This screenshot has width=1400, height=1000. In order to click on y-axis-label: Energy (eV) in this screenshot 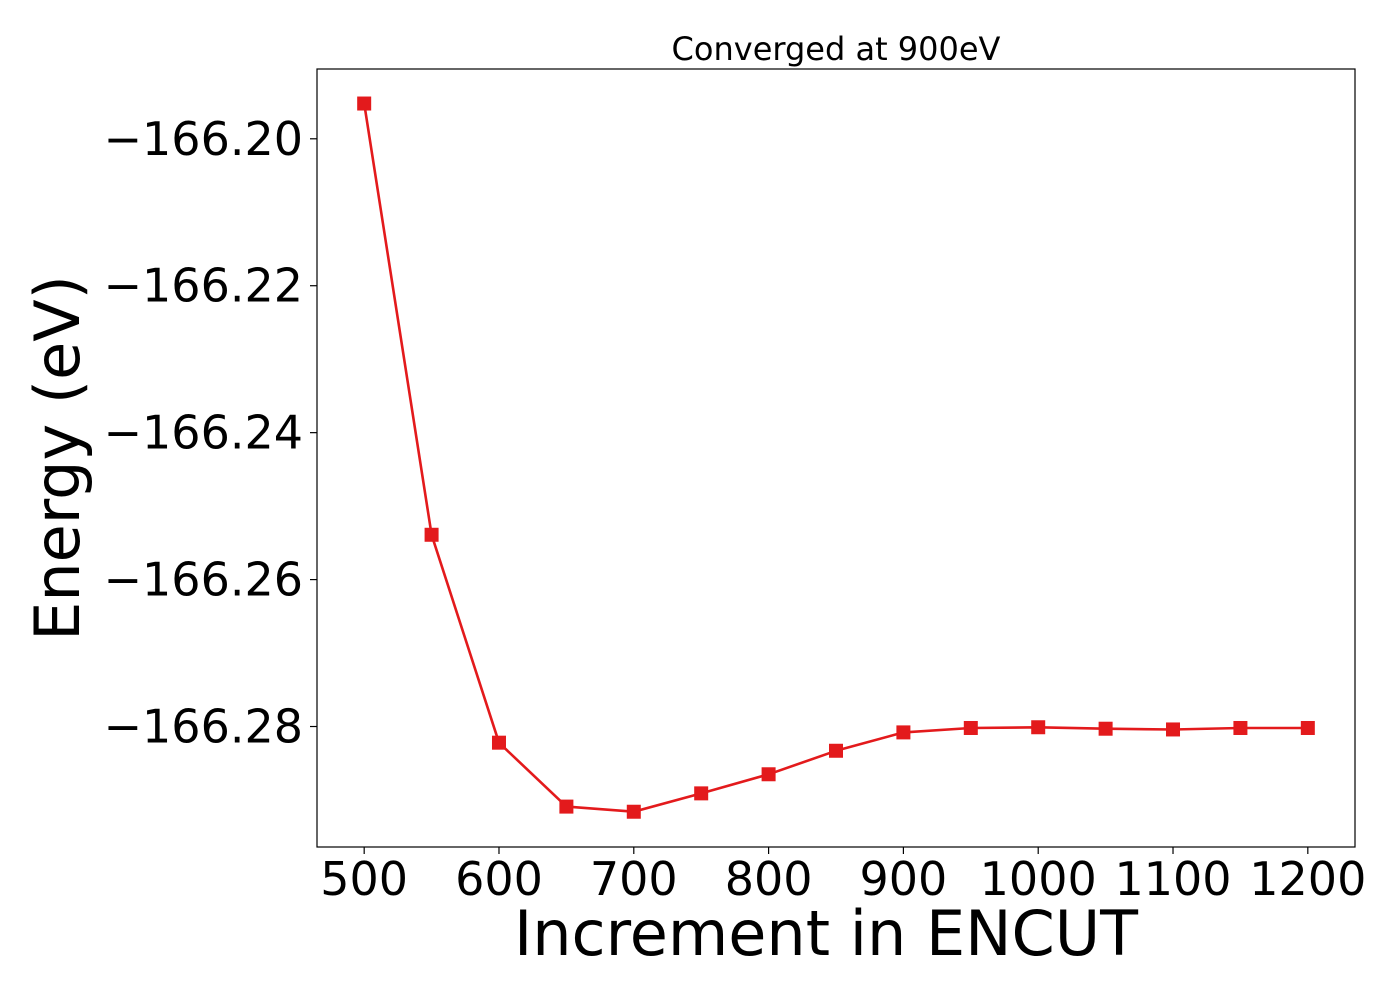, I will do `click(57, 458)`.